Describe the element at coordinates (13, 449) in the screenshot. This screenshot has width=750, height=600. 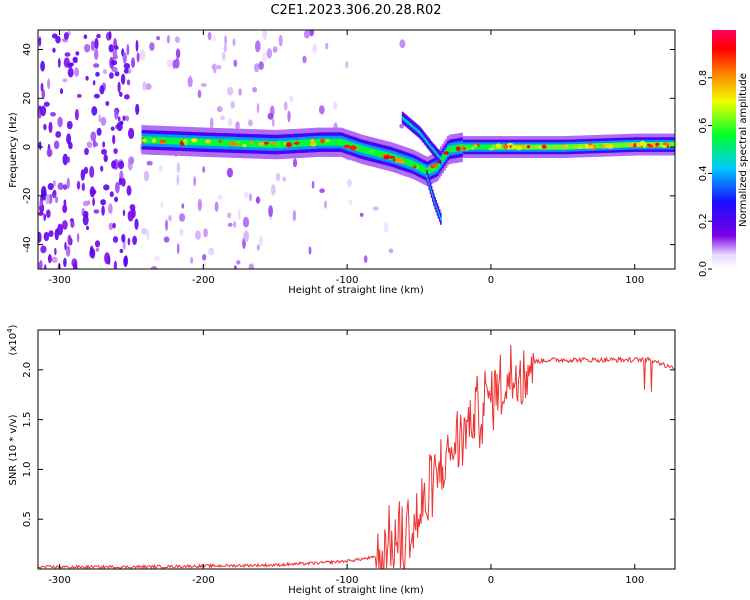
I see `snr-y-axis-label: SNR (10 * v/v)` at that location.